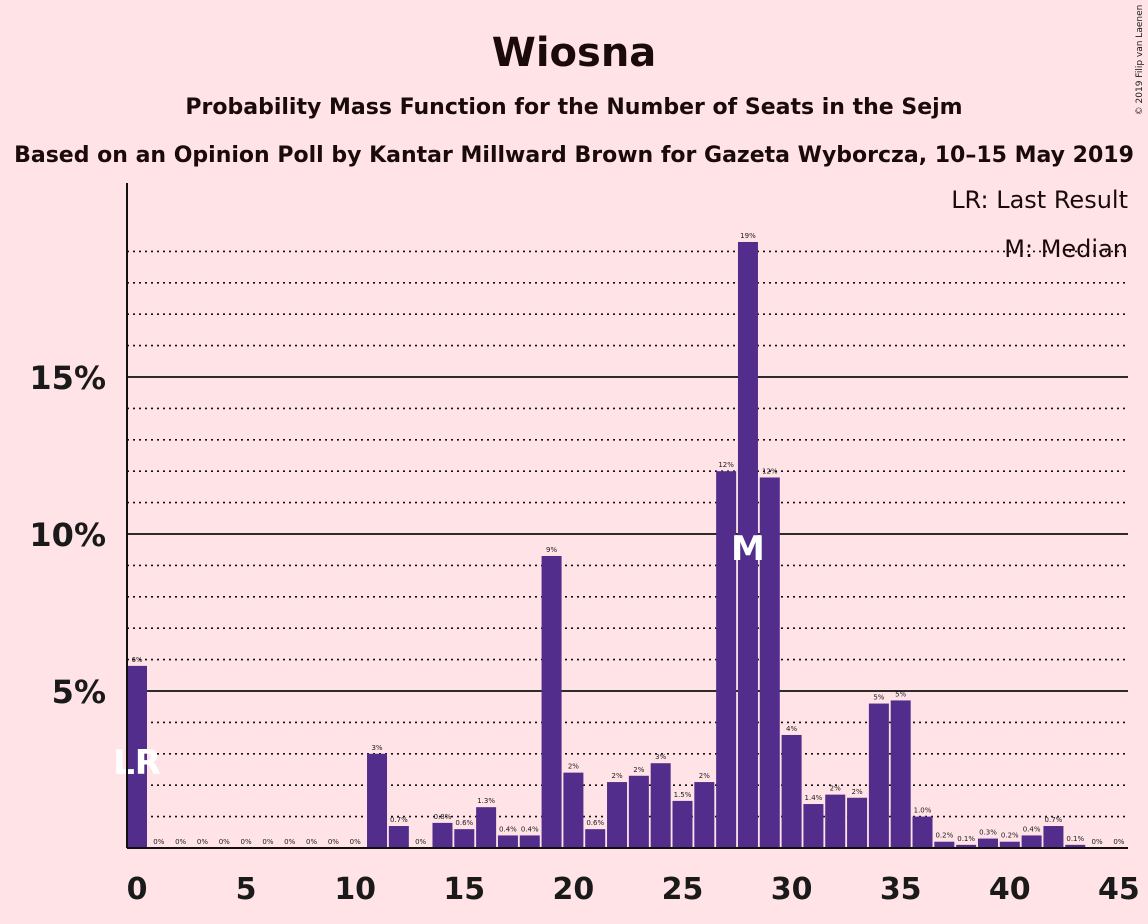 Image resolution: width=1148 pixels, height=924 pixels. Describe the element at coordinates (376, 748) in the screenshot. I see `data-label-seat-11: 3%` at that location.